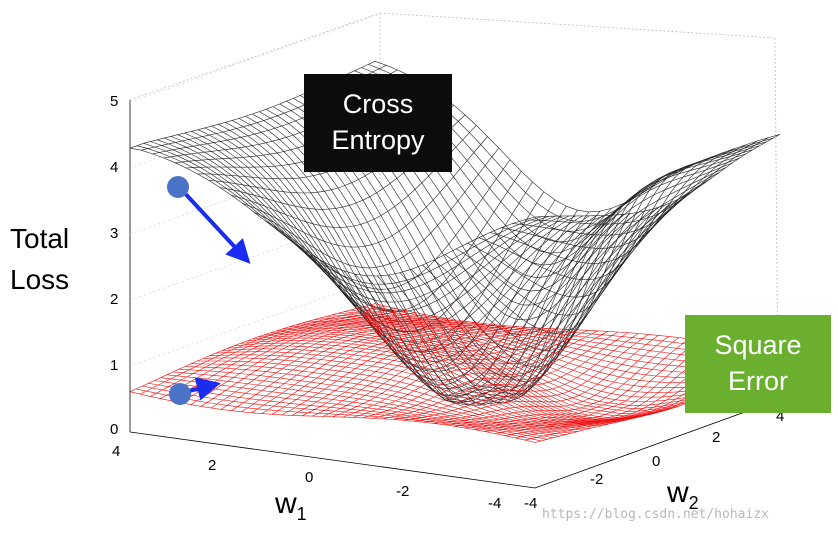 The width and height of the screenshot is (838, 534). Describe the element at coordinates (286, 503) in the screenshot. I see `w1-axis-letter: w` at that location.